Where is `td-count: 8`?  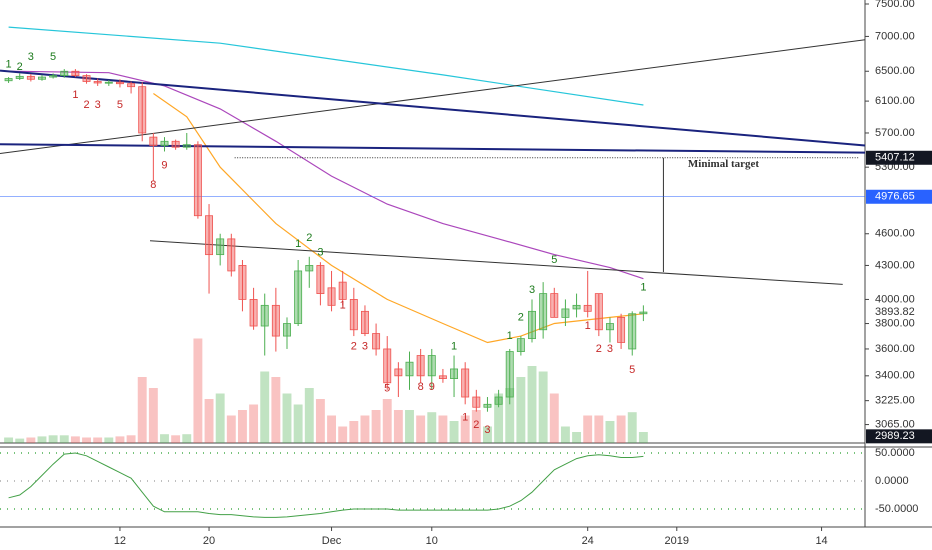
td-count: 8 is located at coordinates (421, 387).